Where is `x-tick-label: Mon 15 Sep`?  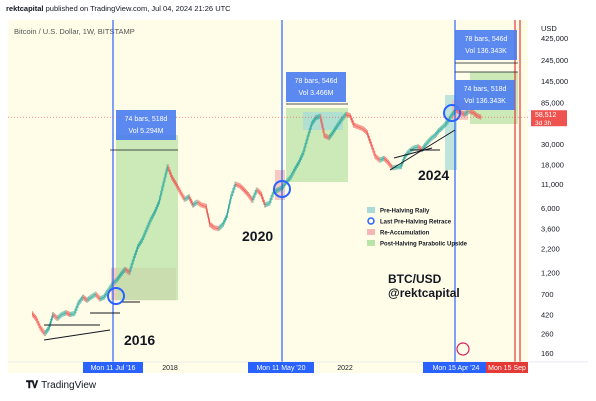 x-tick-label: Mon 15 Sep is located at coordinates (507, 368).